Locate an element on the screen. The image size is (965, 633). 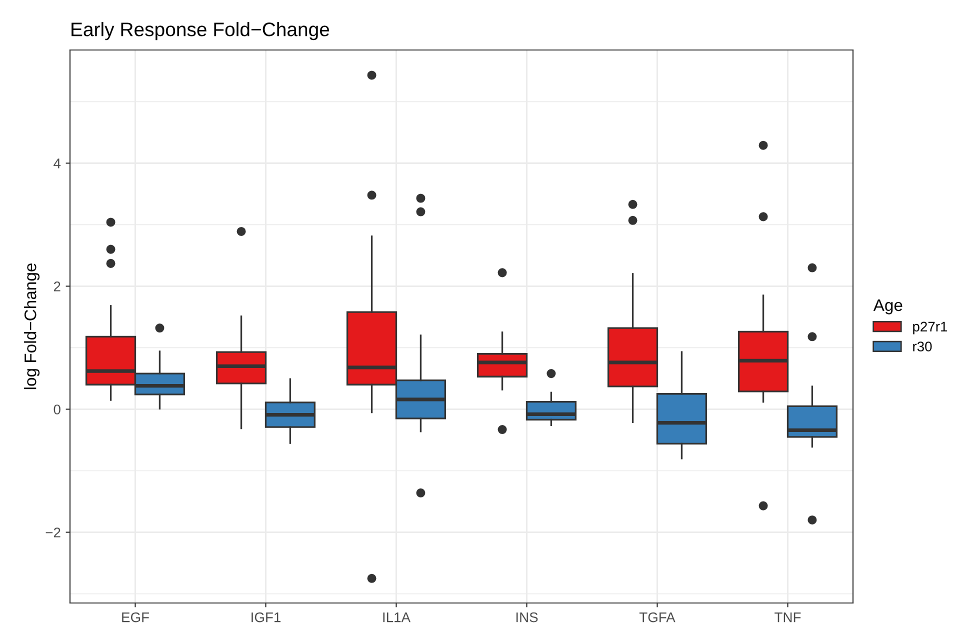
x-tick-label: IL1A is located at coordinates (397, 617).